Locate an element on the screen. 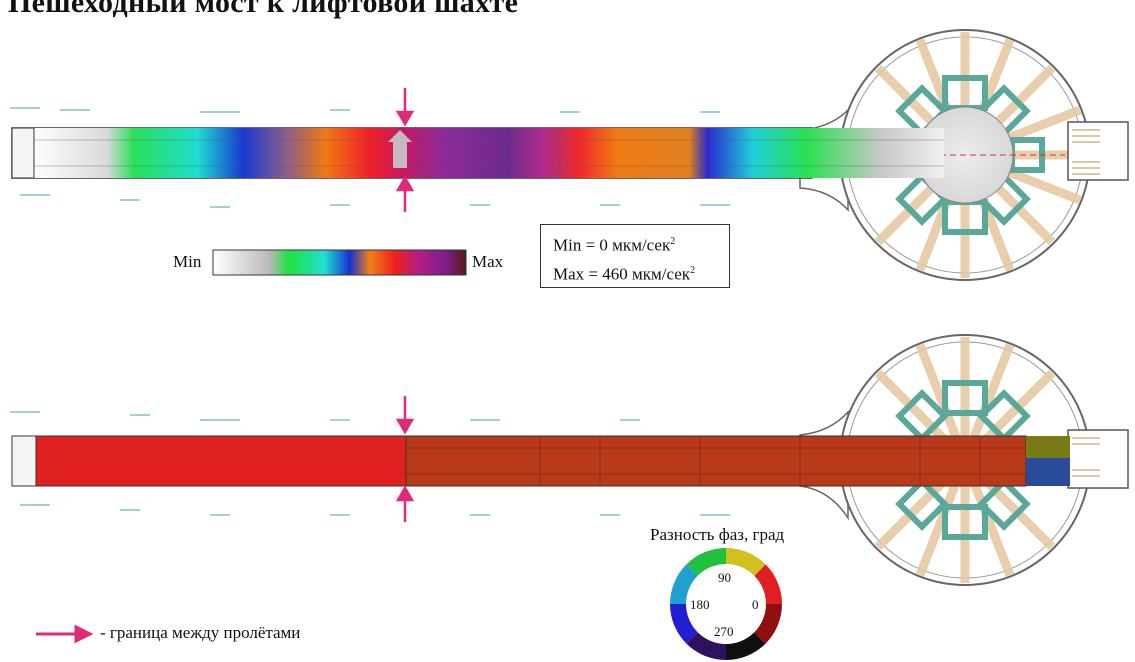 The width and height of the screenshot is (1135, 662). range-min: Min = 0 мкм/сек2 is located at coordinates (614, 245).